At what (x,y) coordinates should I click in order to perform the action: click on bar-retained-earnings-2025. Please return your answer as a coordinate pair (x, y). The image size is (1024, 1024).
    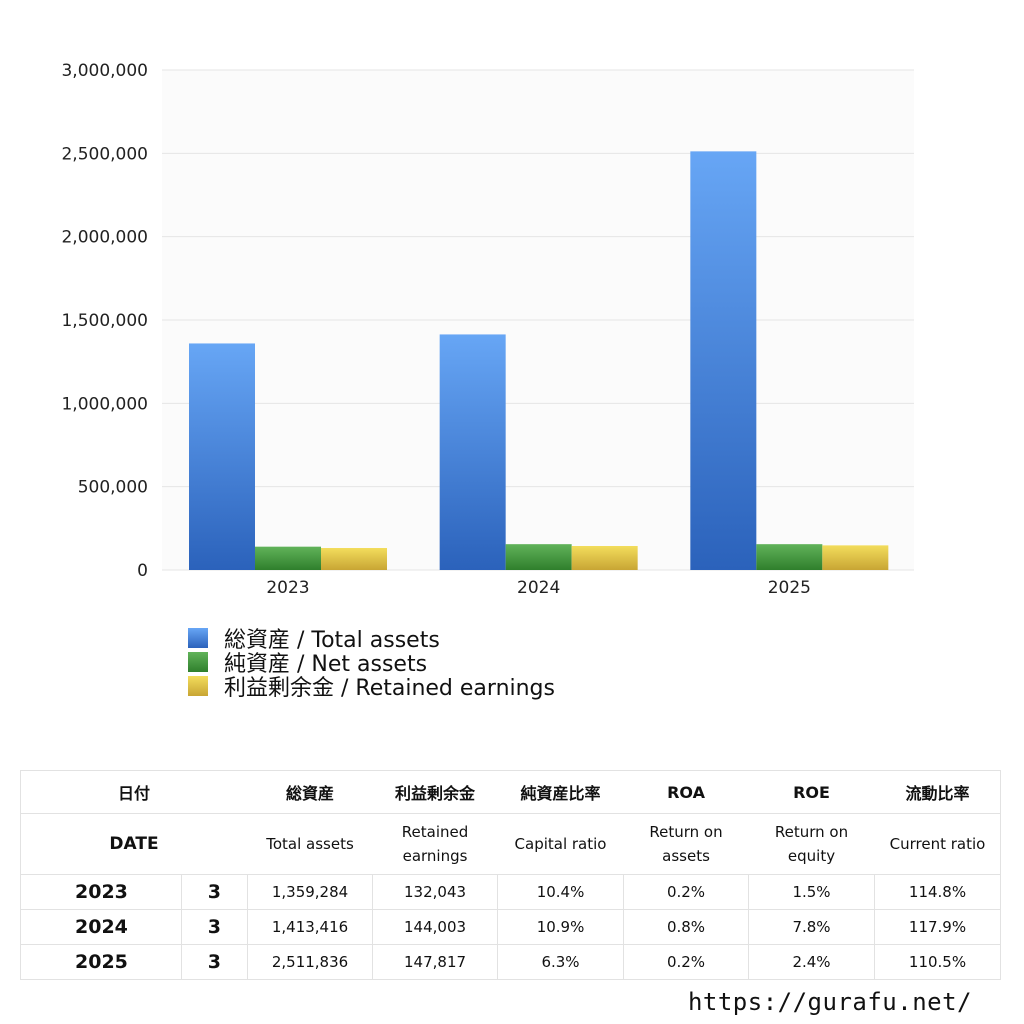
    Looking at the image, I should click on (855, 557).